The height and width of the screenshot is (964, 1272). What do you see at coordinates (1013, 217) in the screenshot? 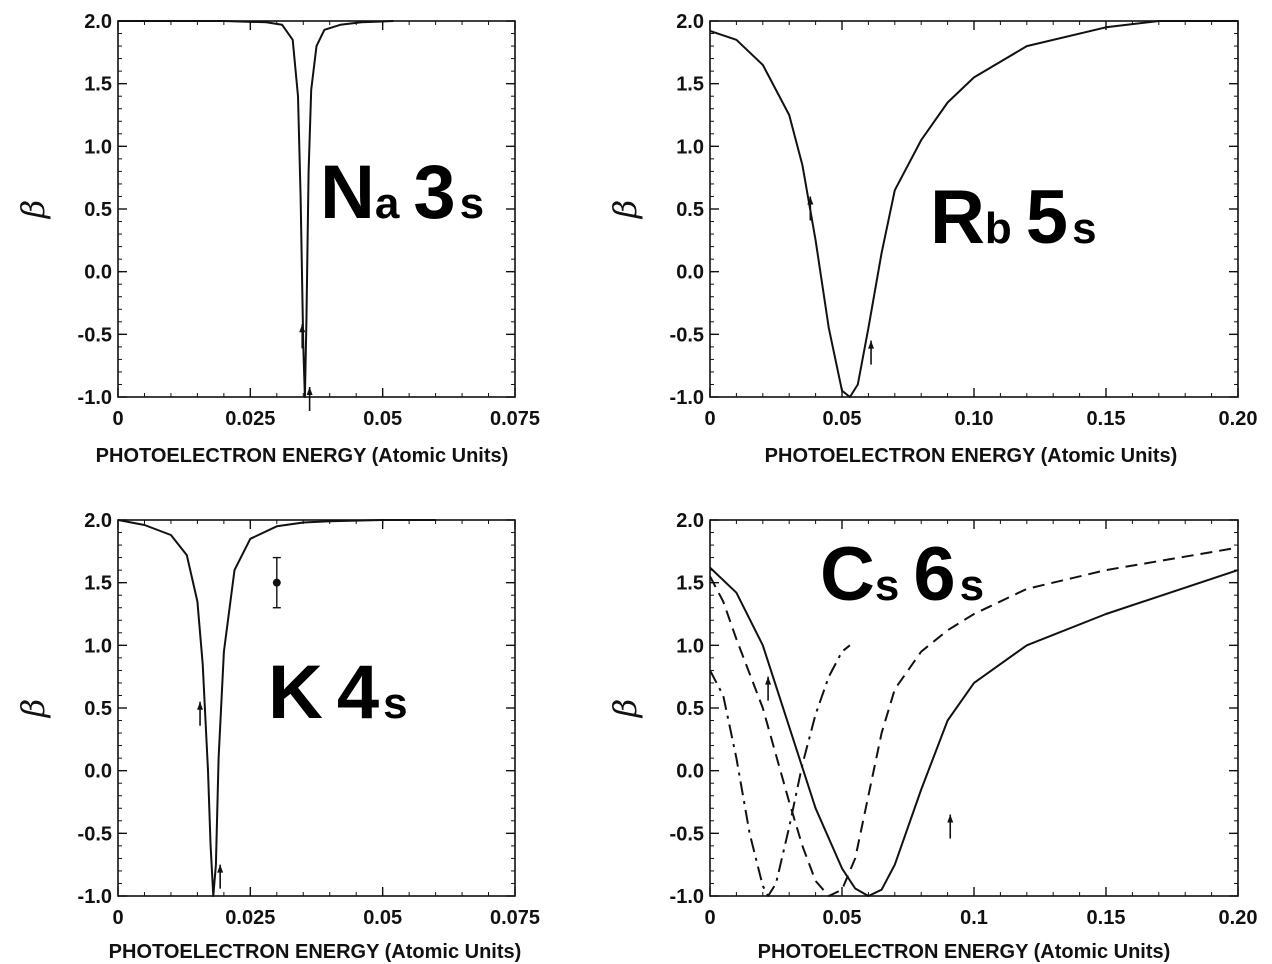
I see `panel-label: Rb 5s` at bounding box center [1013, 217].